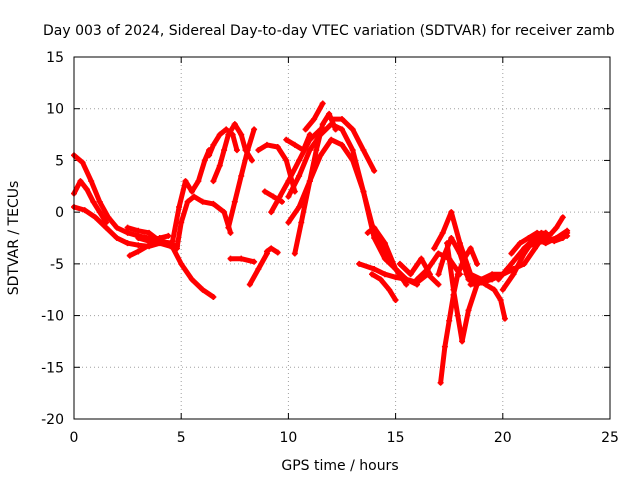 The width and height of the screenshot is (640, 480). I want to click on y-tick-label: -5, so click(57, 265).